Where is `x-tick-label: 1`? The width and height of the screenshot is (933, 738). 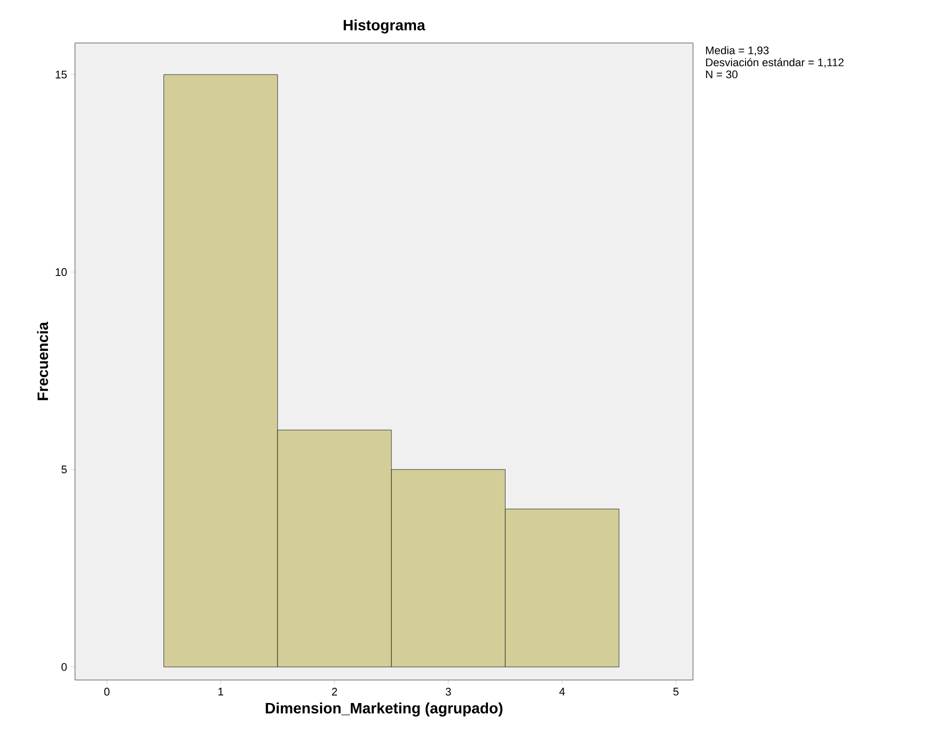 x-tick-label: 1 is located at coordinates (221, 692).